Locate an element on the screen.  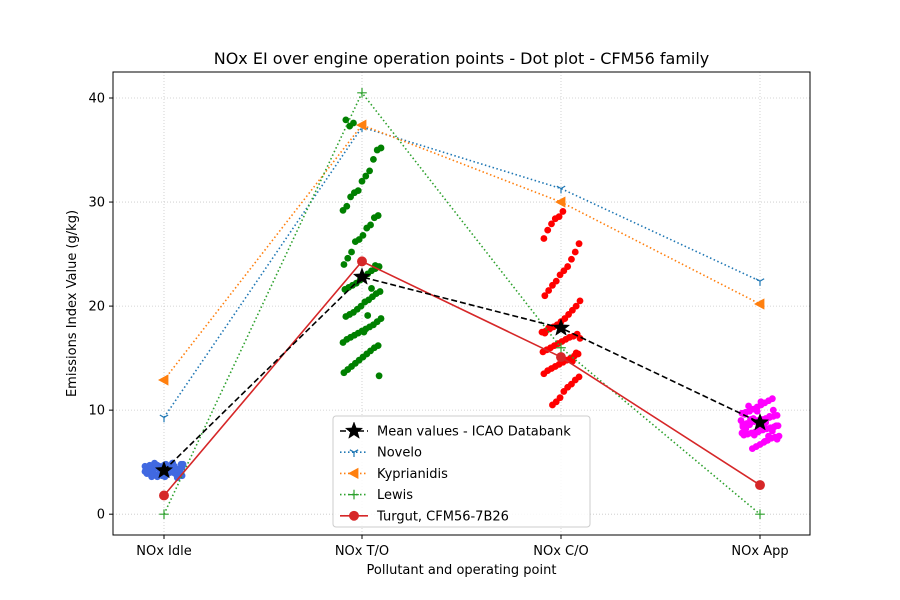
legend-label: Novelo is located at coordinates (399, 453).